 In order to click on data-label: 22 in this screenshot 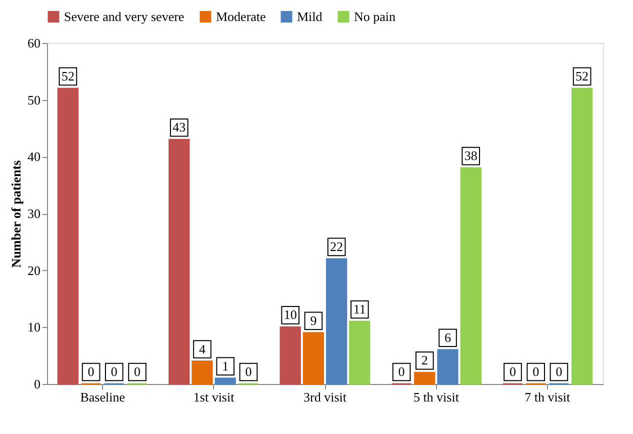, I will do `click(337, 246)`.